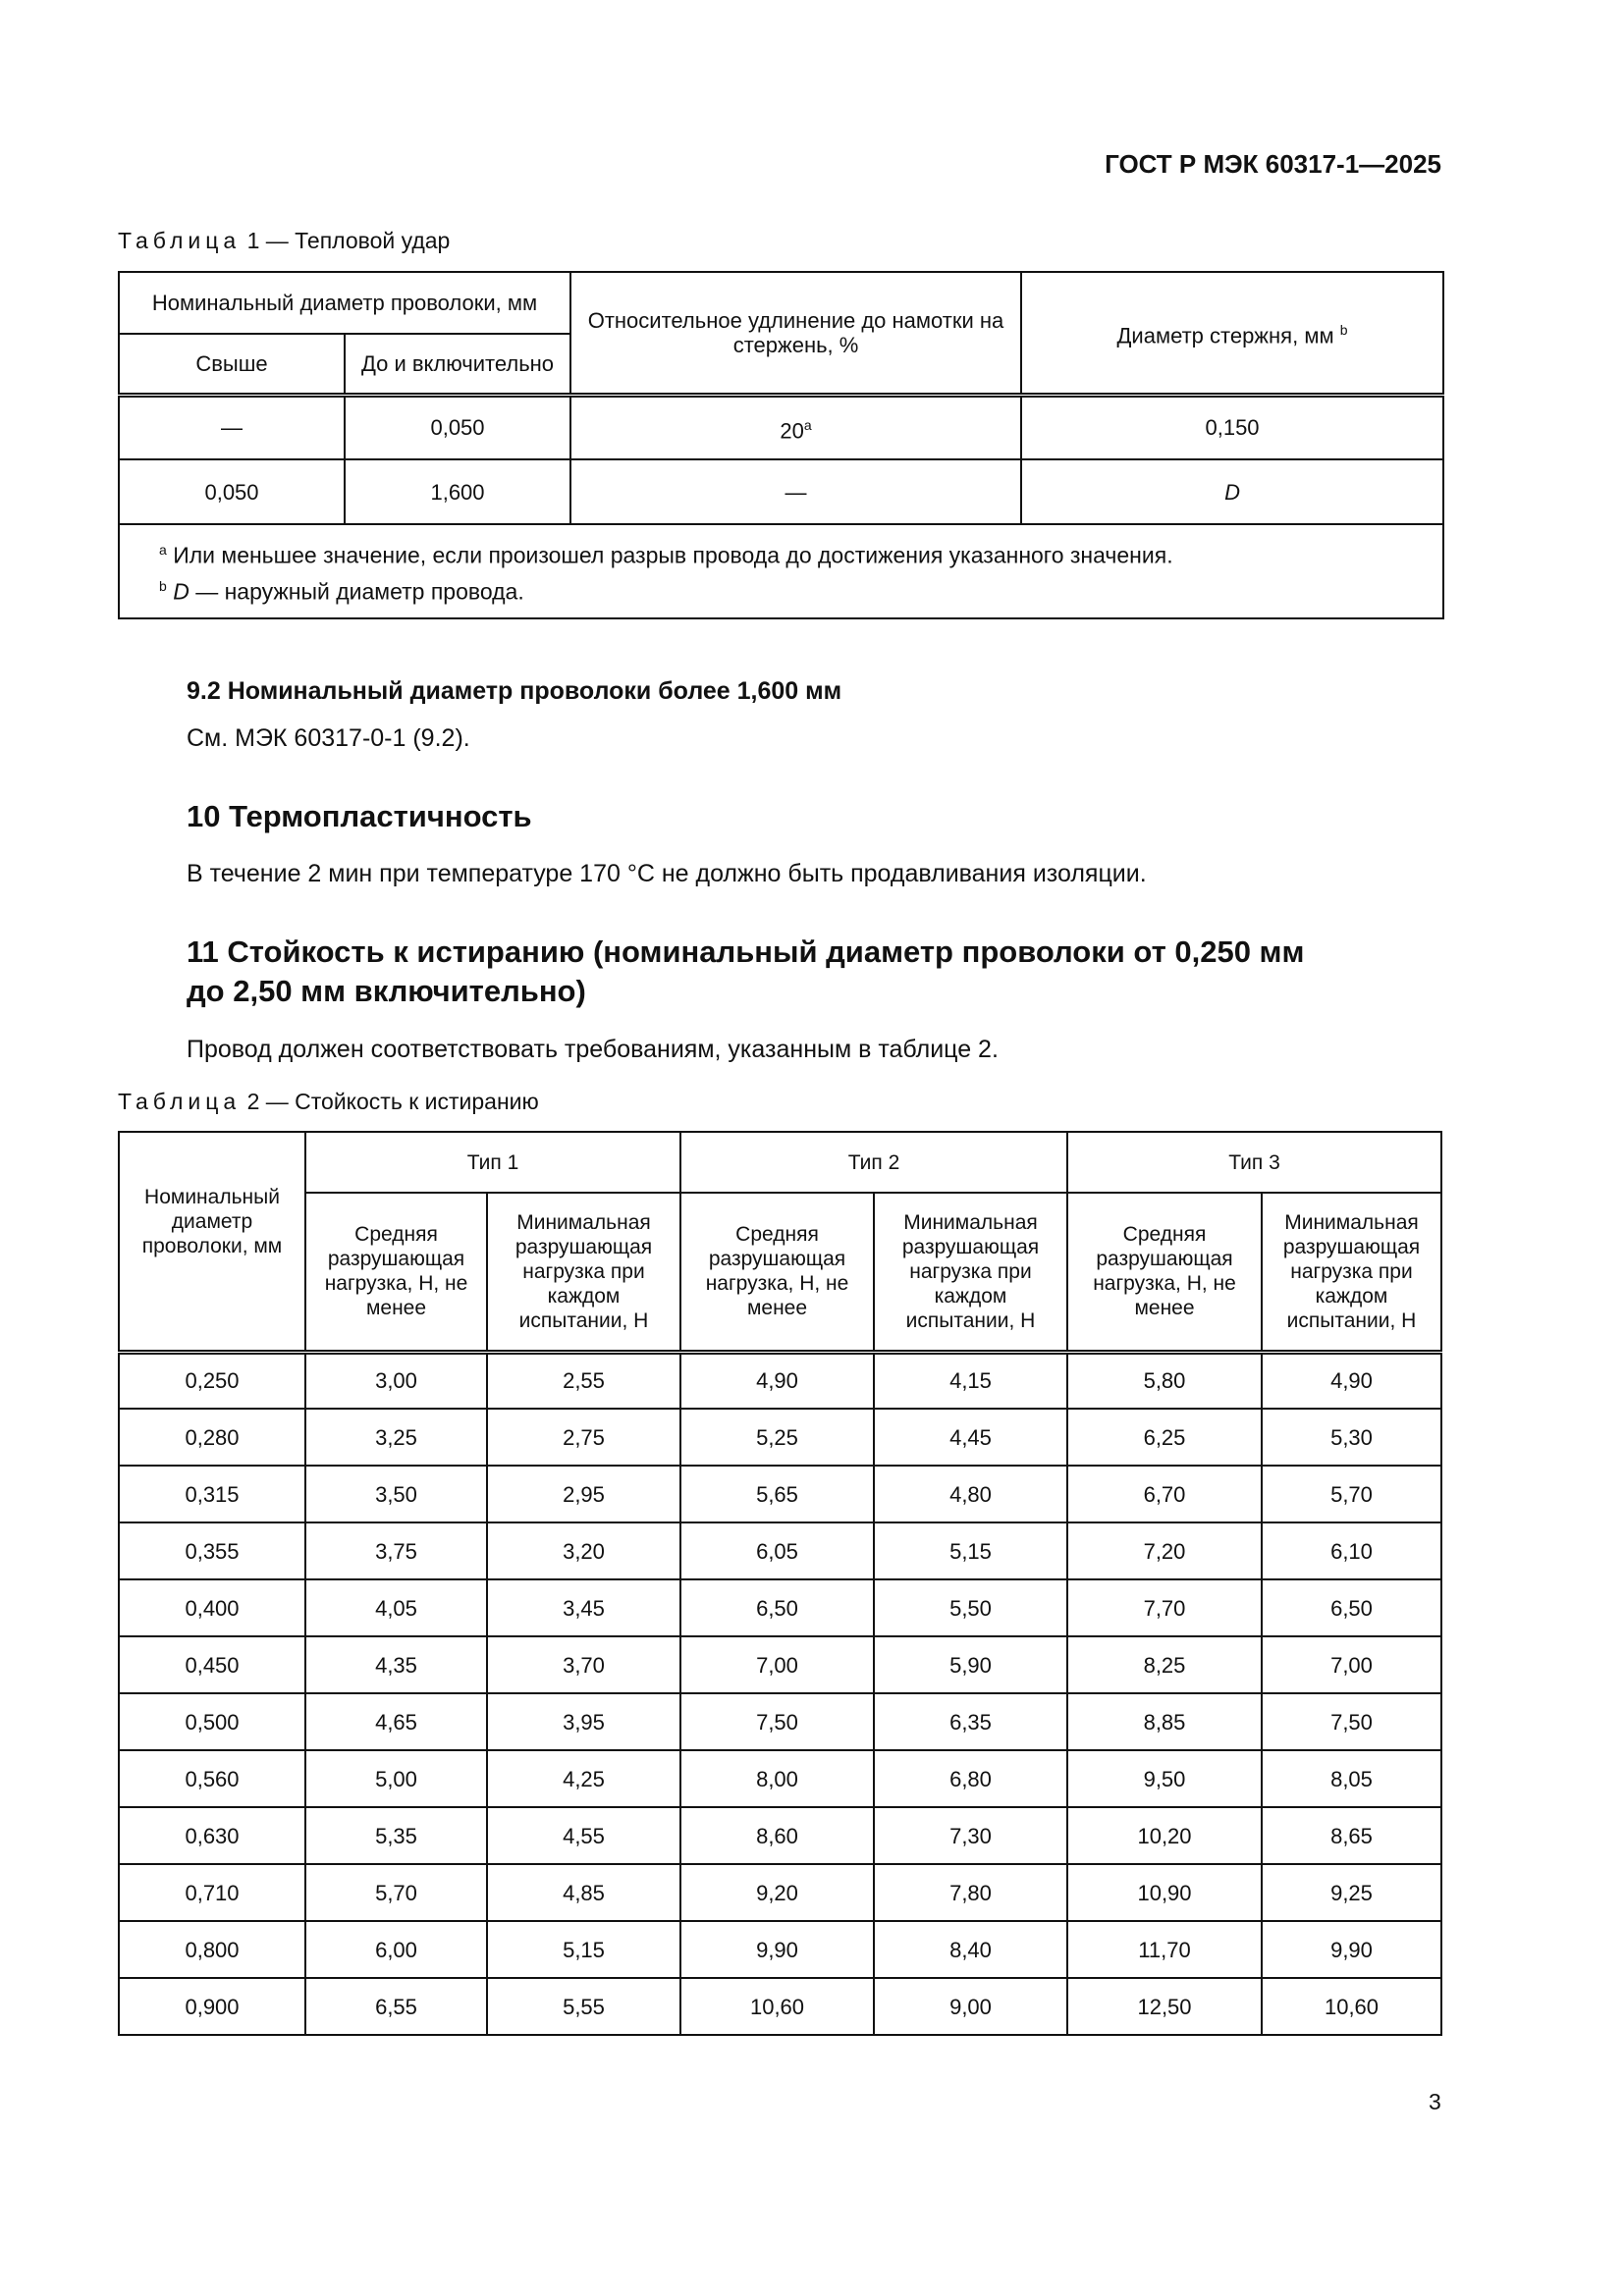 Image resolution: width=1624 pixels, height=2296 pixels. What do you see at coordinates (328, 738) in the screenshot?
I see `section-9-2-text: См. МЭК 60317-0-1 (9.2).` at bounding box center [328, 738].